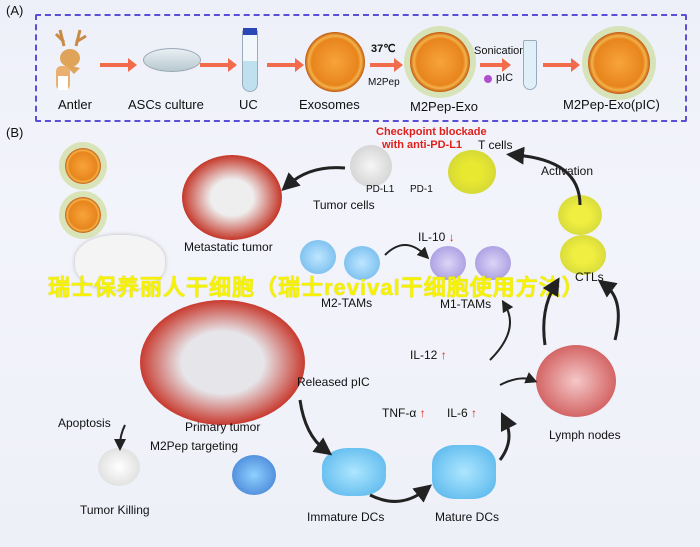 The height and width of the screenshot is (547, 700). I want to click on primary-tumor-label: Primary tumor, so click(223, 427).